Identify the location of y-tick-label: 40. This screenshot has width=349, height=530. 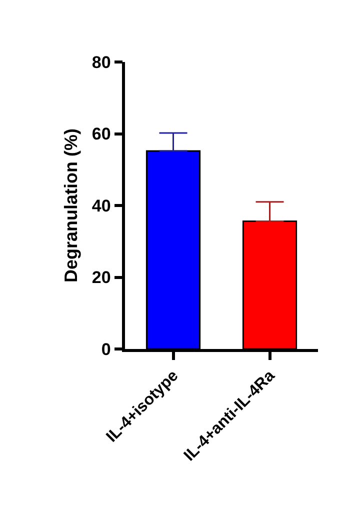
(101, 206).